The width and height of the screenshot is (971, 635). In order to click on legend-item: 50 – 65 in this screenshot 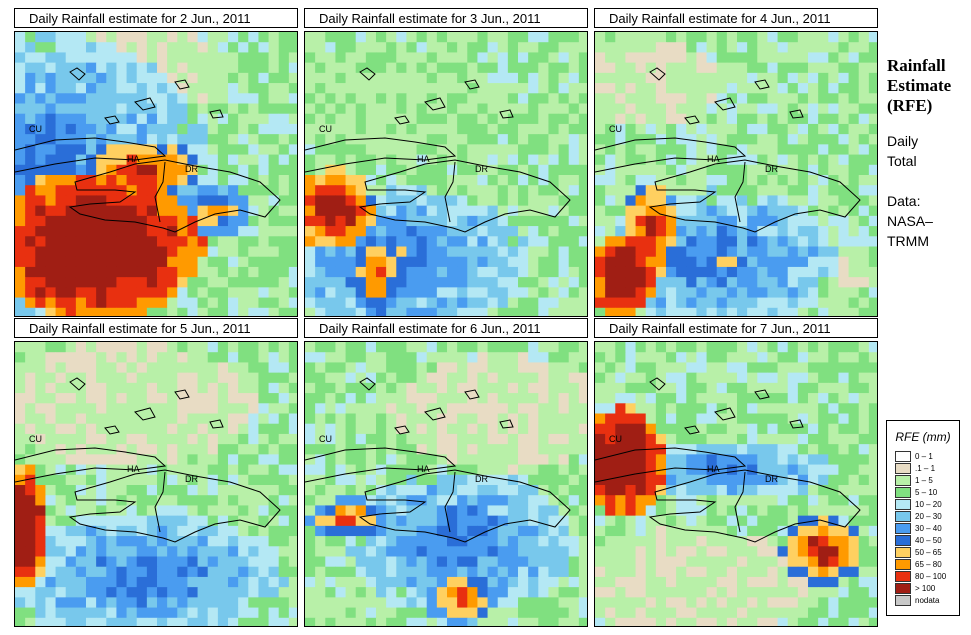, I will do `click(927, 552)`.